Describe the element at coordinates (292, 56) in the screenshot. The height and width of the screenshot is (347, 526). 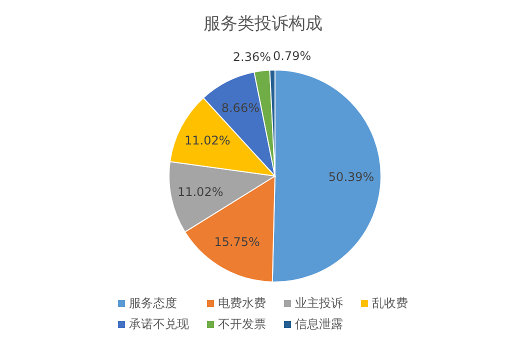
I see `data-label: 0.79%` at that location.